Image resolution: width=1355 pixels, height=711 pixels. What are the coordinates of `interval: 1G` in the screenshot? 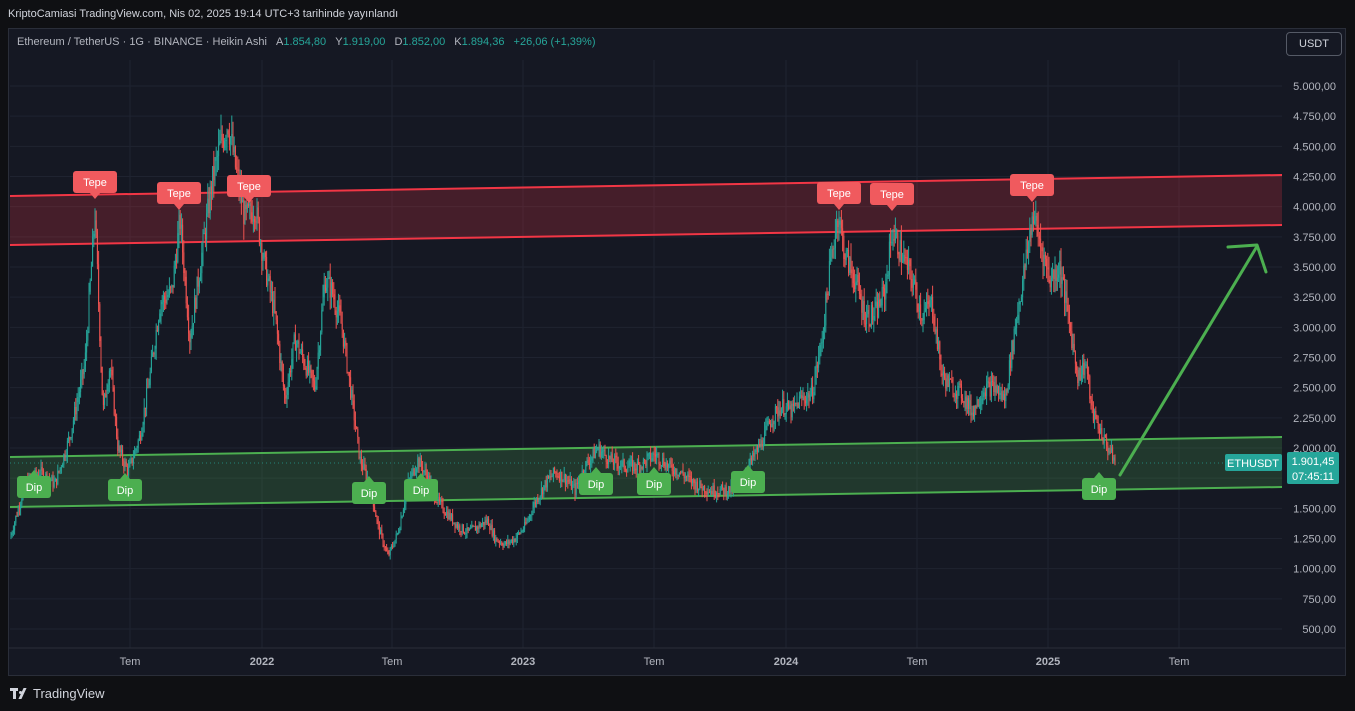 It's located at (136, 42).